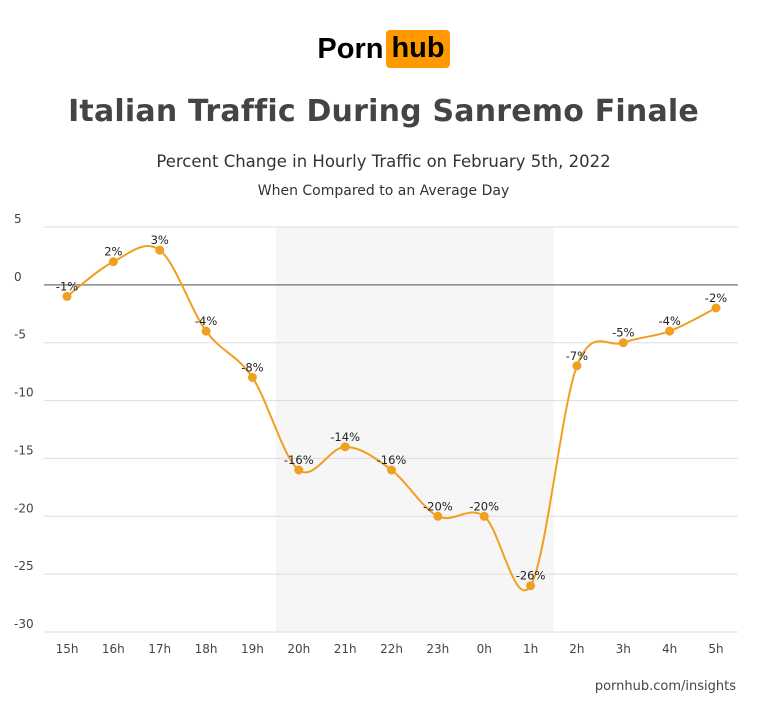 This screenshot has height=719, width=767. What do you see at coordinates (576, 649) in the screenshot?
I see `x-tick-label: 2h` at bounding box center [576, 649].